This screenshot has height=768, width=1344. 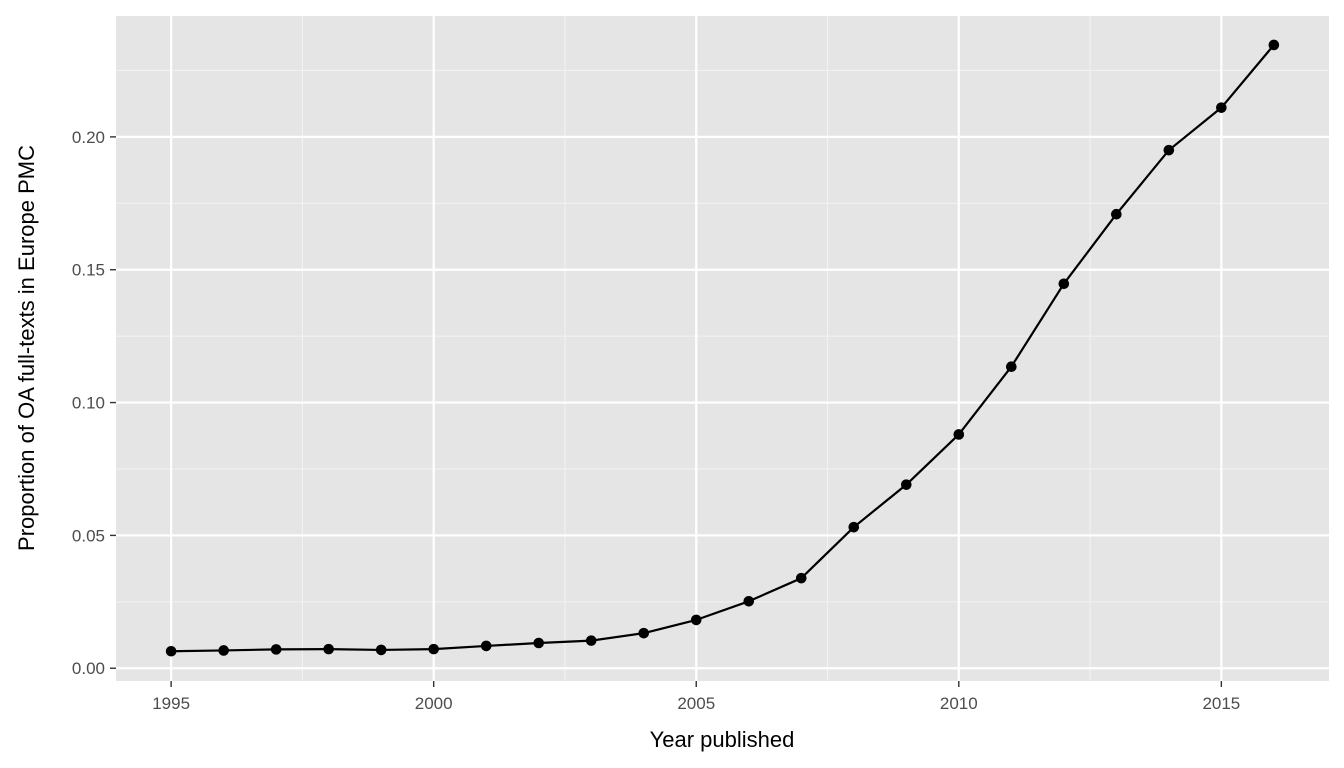 What do you see at coordinates (88, 535) in the screenshot?
I see `y-tick-label: 0.05` at bounding box center [88, 535].